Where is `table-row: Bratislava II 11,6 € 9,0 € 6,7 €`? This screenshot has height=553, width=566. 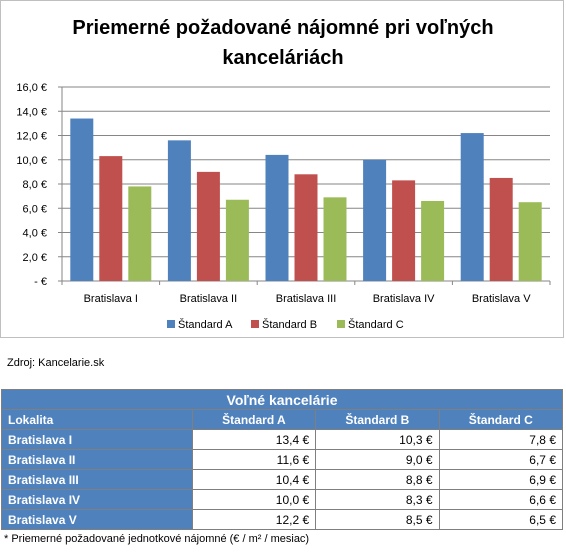
table-row: Bratislava II 11,6 € 9,0 € 6,7 € is located at coordinates (282, 459).